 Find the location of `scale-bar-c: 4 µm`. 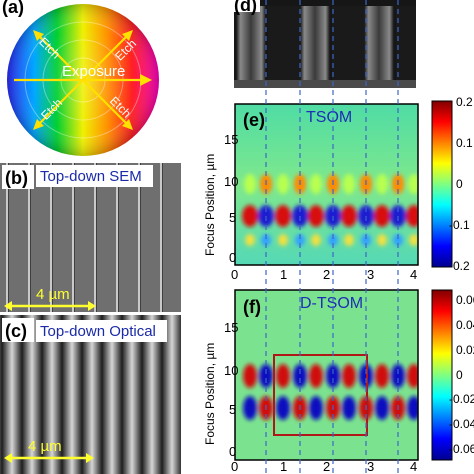

scale-bar-c: 4 µm is located at coordinates (49, 450).